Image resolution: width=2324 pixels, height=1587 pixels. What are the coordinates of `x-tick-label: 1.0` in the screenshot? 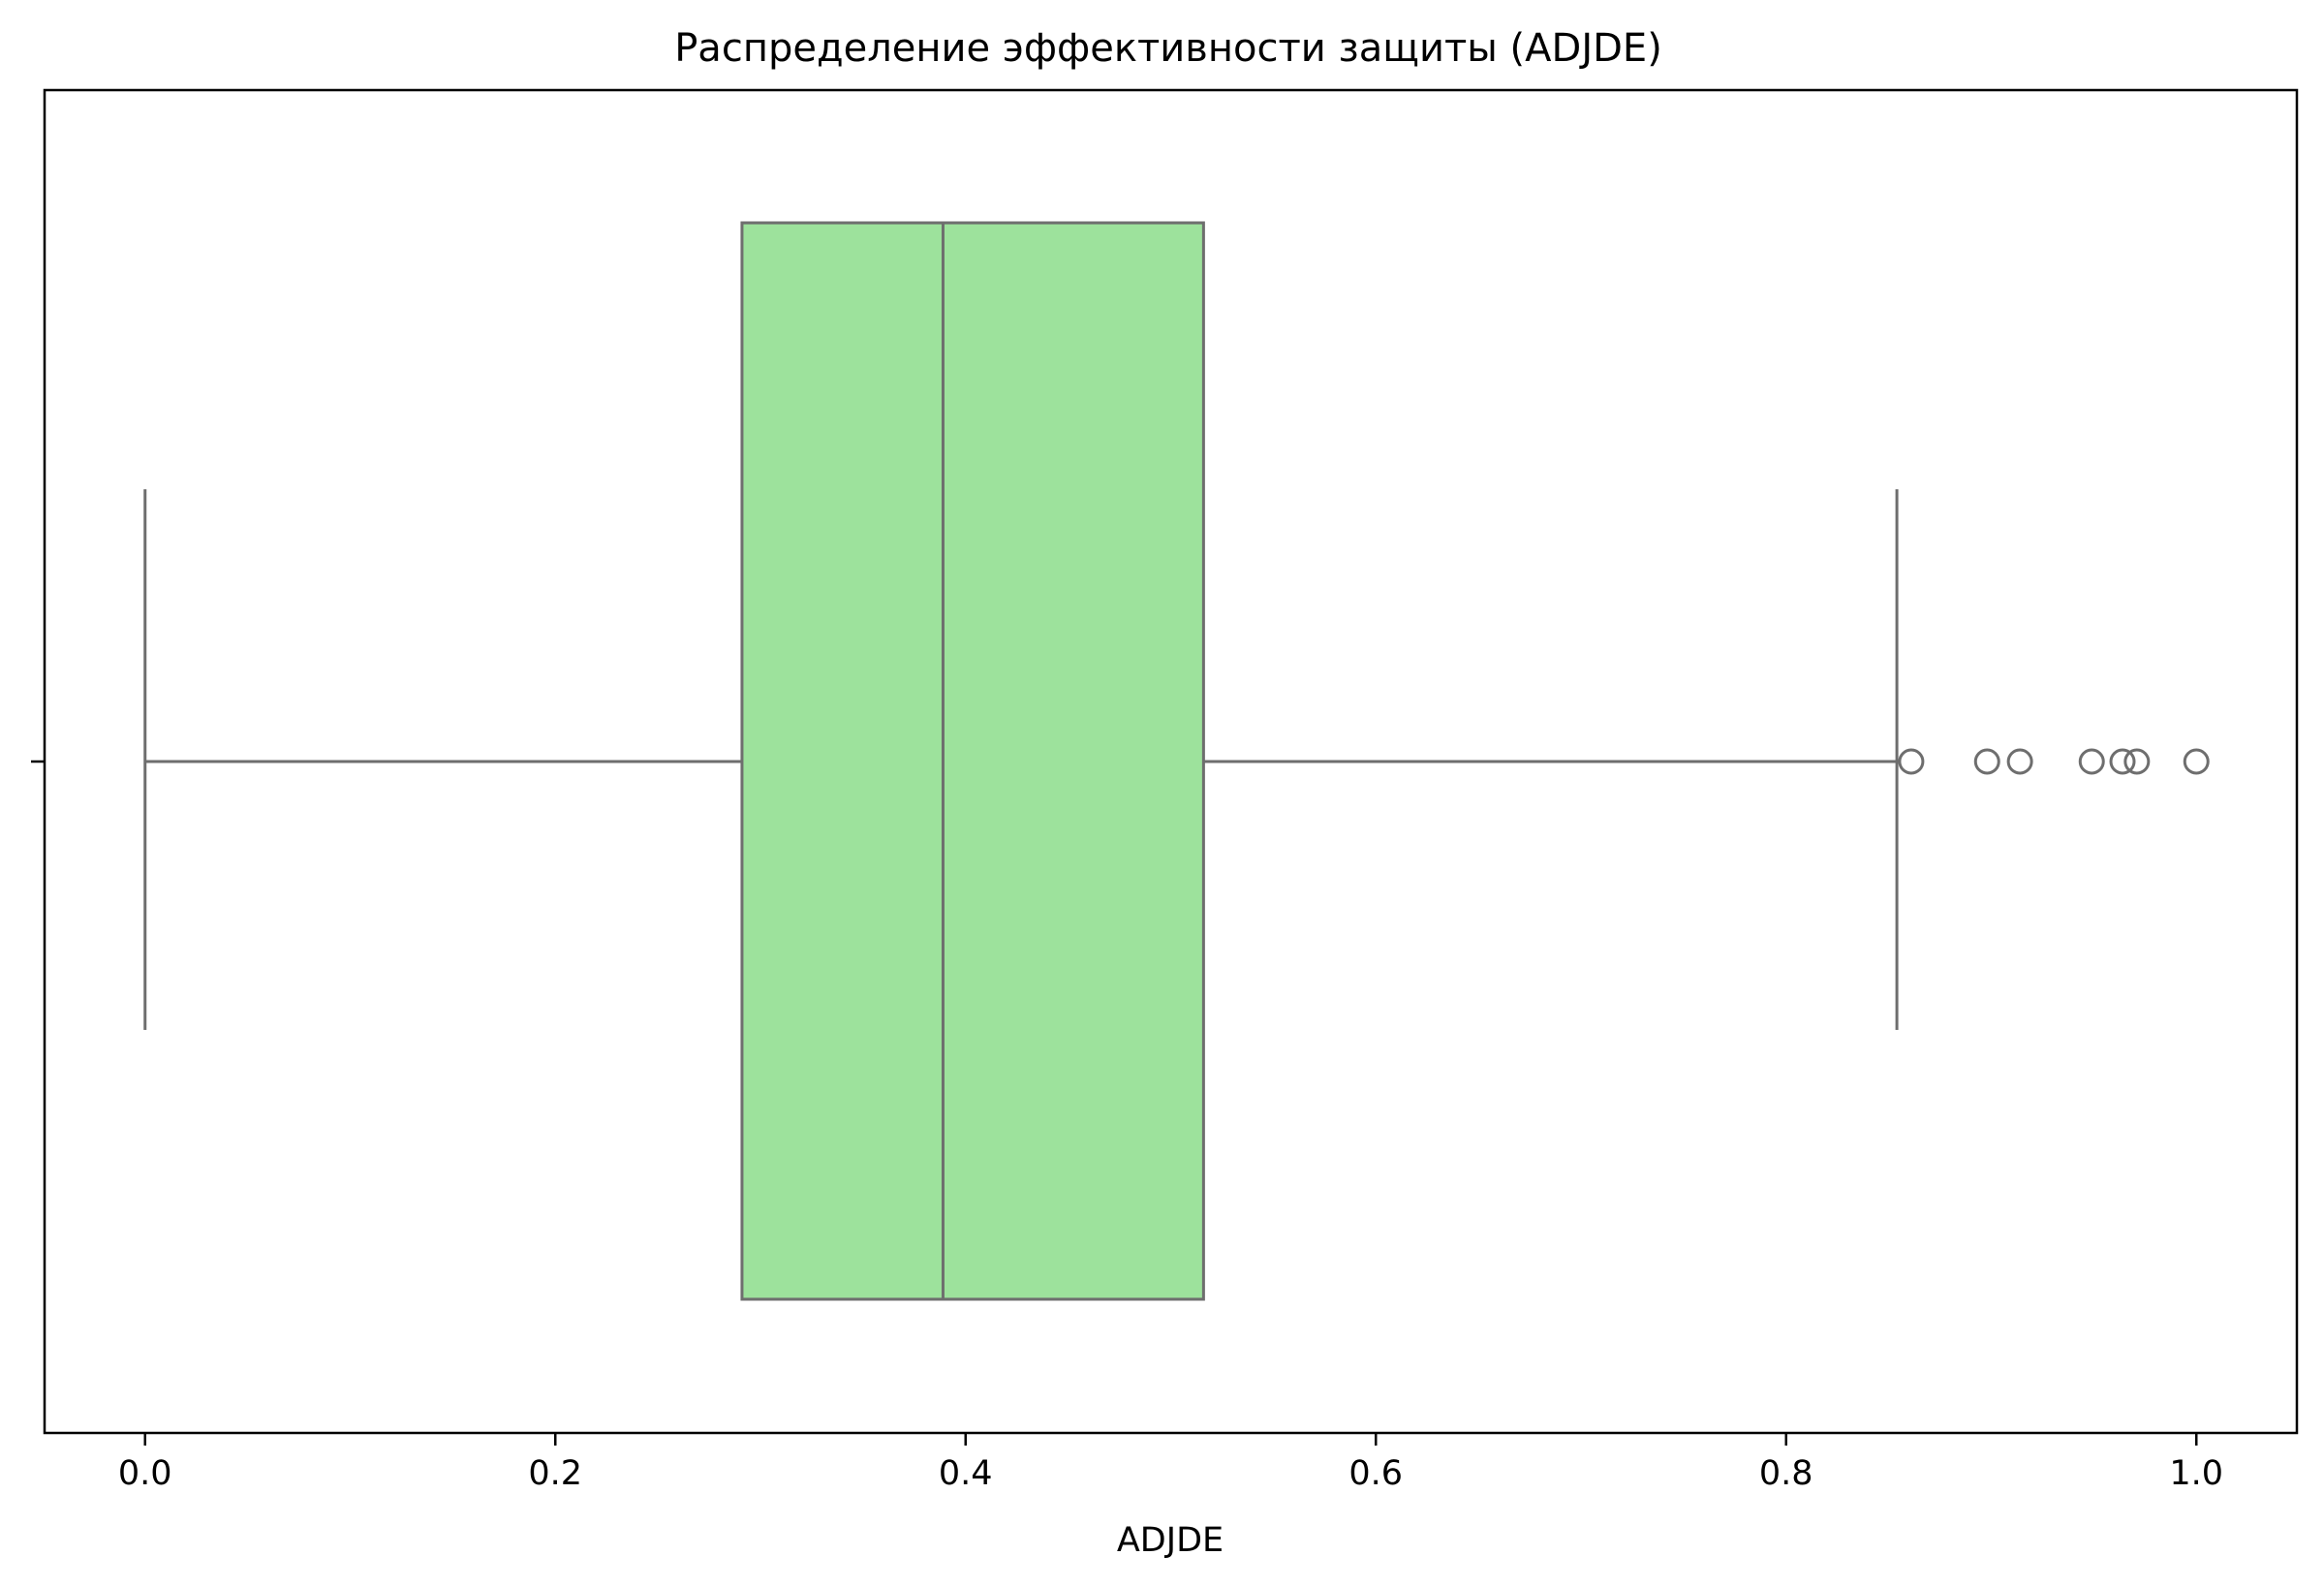 It's located at (2196, 1473).